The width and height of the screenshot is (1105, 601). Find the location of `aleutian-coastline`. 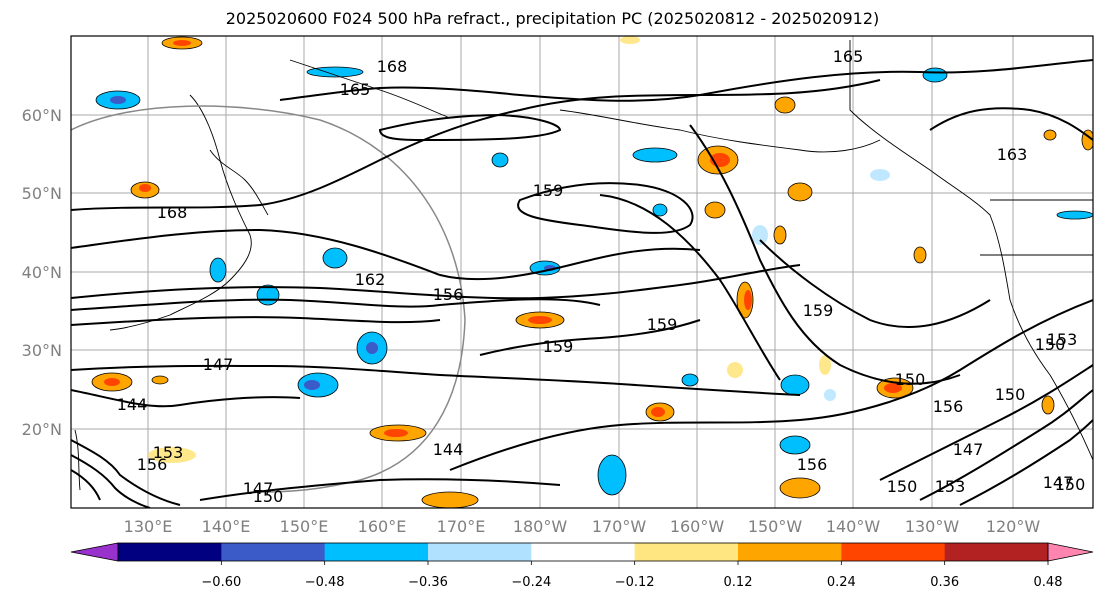

aleutian-coastline is located at coordinates (720, 131).